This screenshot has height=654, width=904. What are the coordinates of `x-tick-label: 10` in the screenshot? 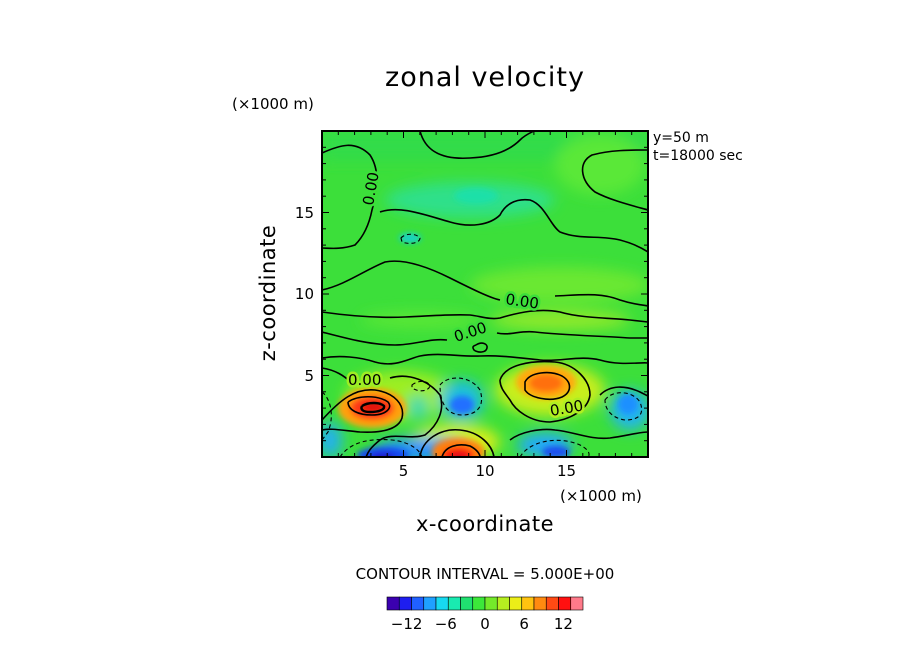 It's located at (485, 471).